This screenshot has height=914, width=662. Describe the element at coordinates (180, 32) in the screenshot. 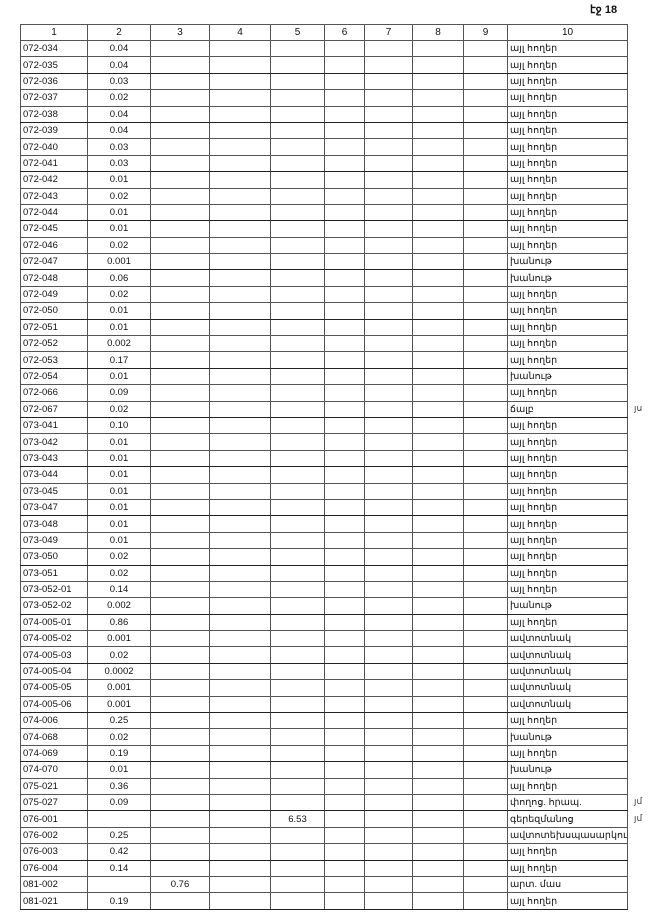

I see `column-header: 3` at that location.